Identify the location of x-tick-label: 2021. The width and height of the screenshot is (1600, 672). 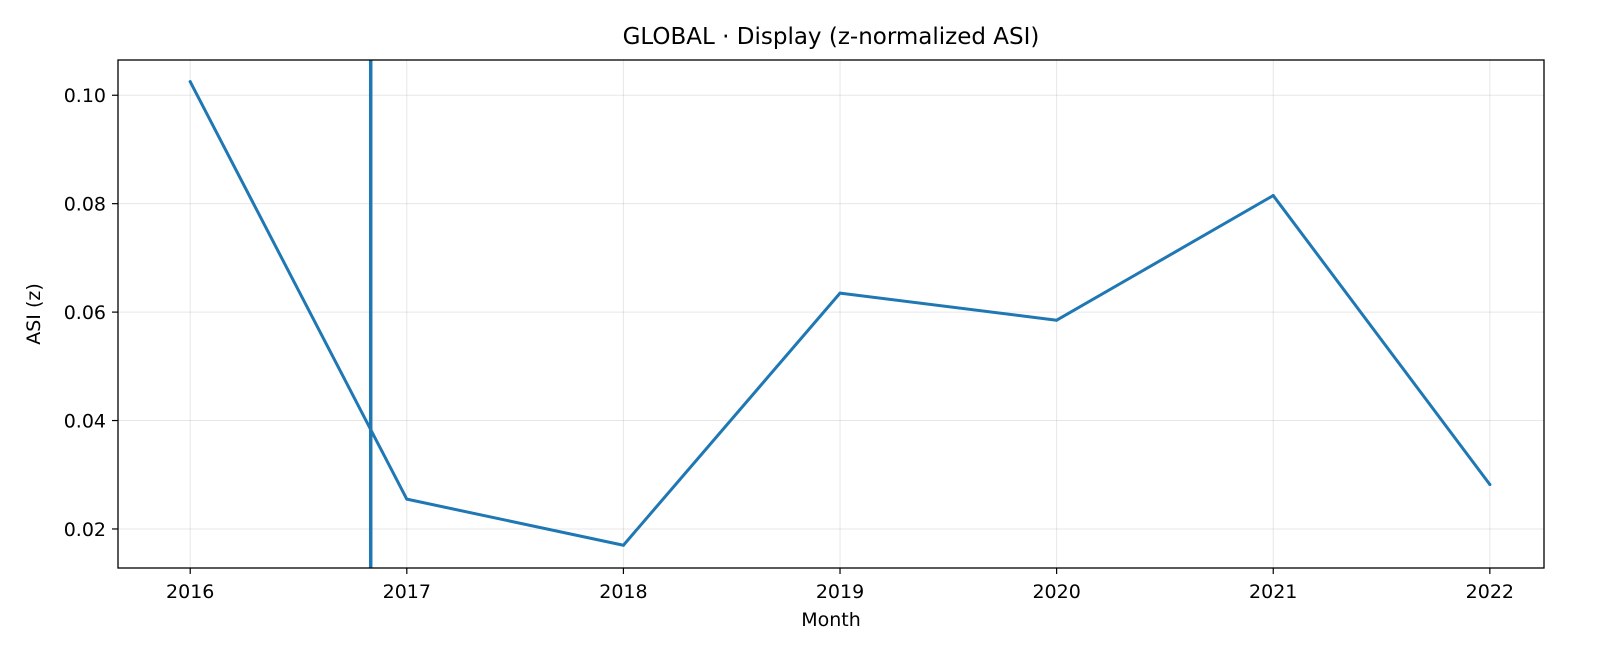
(1273, 592).